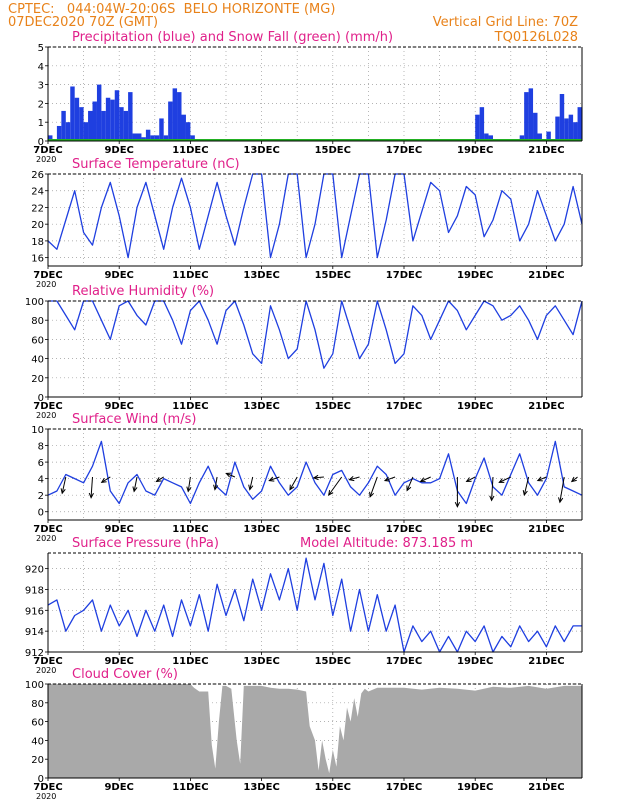 The width and height of the screenshot is (618, 800). What do you see at coordinates (83, 22) in the screenshot?
I see `header-date-line: 07DEC2020 70Z (GMT)` at bounding box center [83, 22].